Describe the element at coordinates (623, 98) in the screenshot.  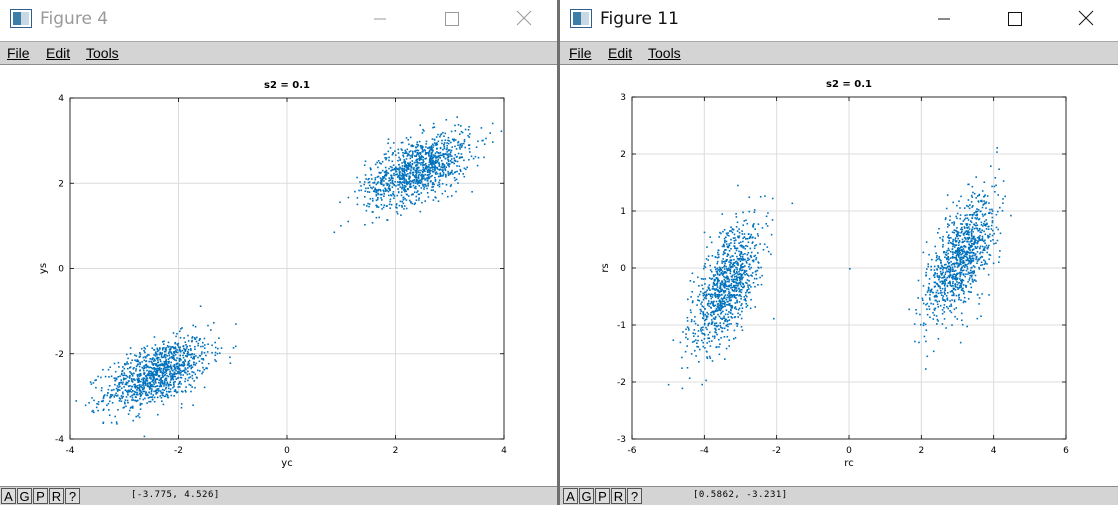
I see `y-tick-label: 3` at that location.